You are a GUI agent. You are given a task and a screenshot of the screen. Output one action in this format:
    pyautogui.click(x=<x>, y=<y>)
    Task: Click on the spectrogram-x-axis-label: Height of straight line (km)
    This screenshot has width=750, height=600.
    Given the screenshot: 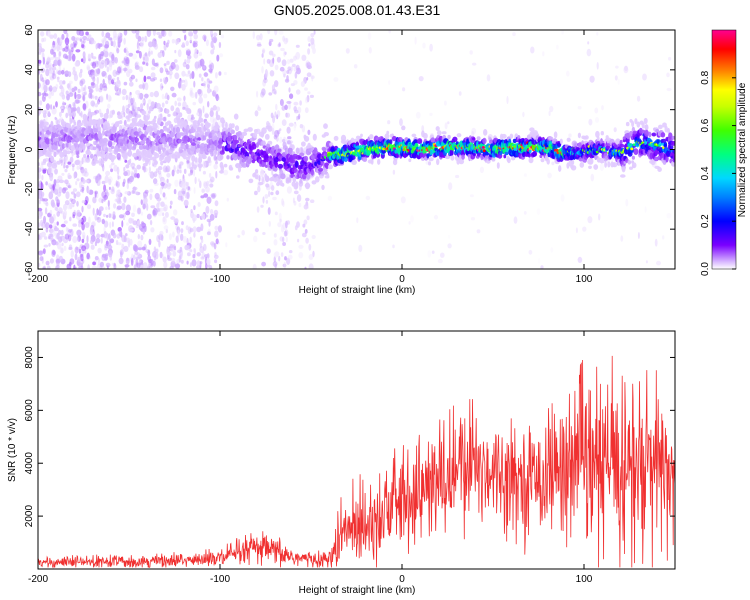 What is the action you would take?
    pyautogui.click(x=357, y=290)
    